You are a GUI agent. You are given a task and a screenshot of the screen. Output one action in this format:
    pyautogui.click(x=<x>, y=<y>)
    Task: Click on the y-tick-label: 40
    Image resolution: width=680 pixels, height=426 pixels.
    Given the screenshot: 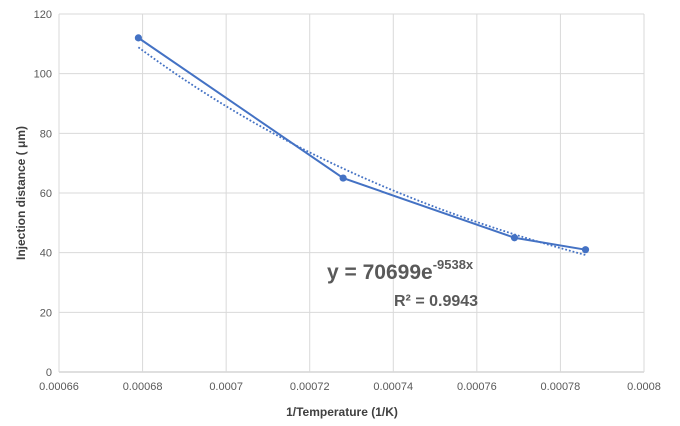 What is the action you would take?
    pyautogui.click(x=46, y=254)
    